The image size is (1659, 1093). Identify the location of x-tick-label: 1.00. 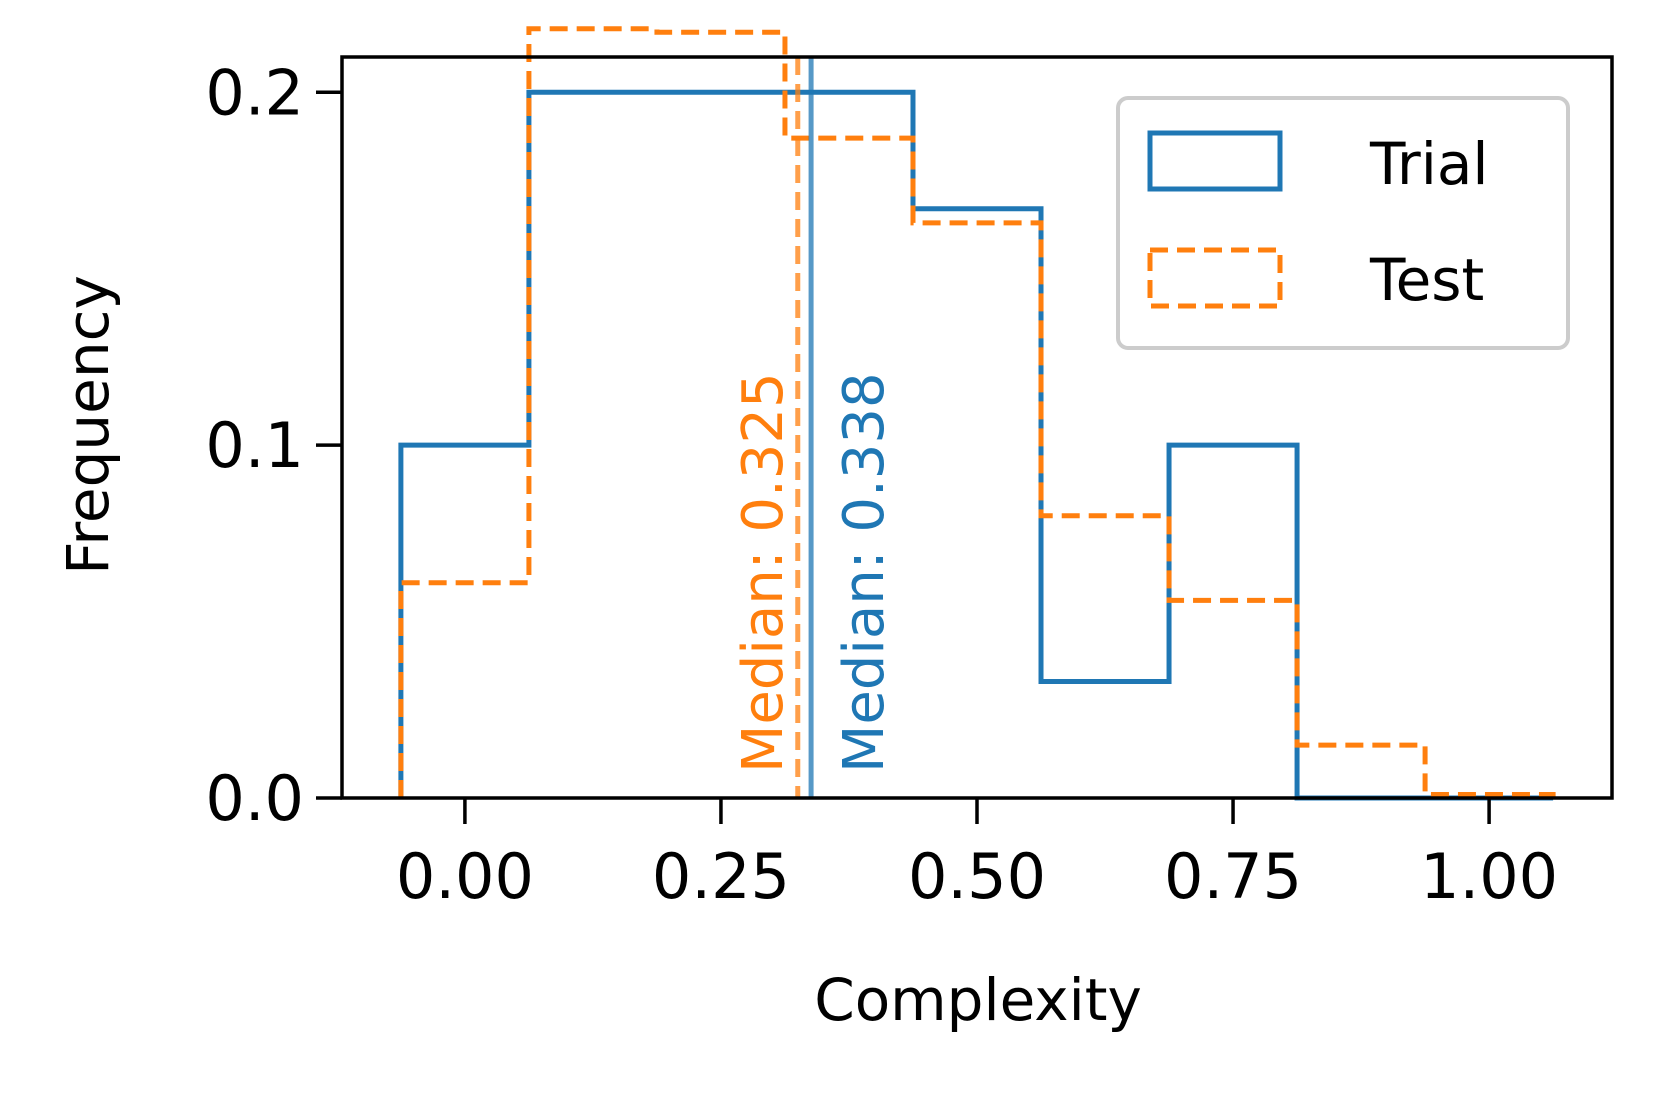
(1489, 876).